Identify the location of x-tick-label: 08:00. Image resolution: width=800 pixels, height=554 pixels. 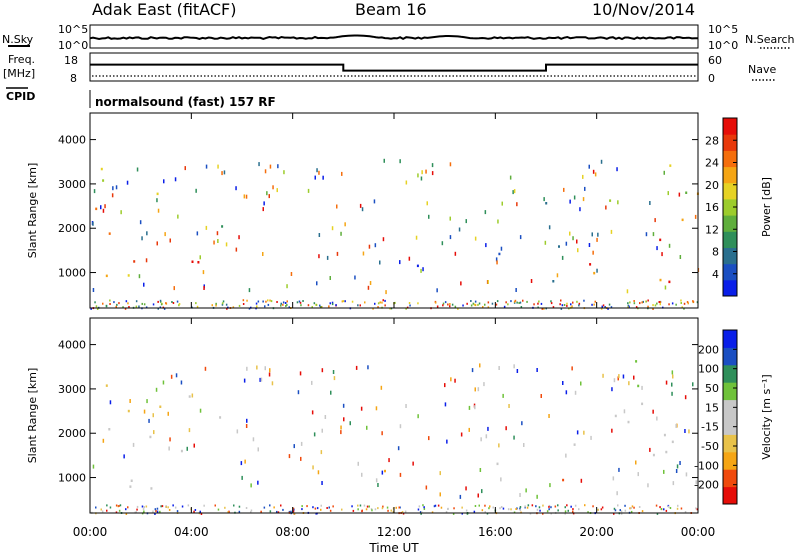
(292, 532).